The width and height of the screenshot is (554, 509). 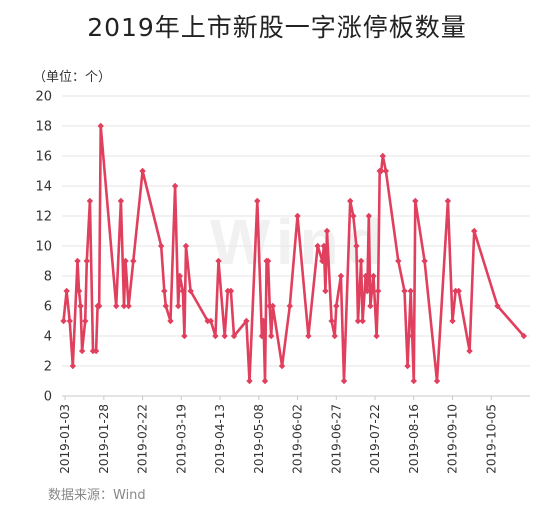 I want to click on x-tick-label: 2019-10-05, so click(x=491, y=439).